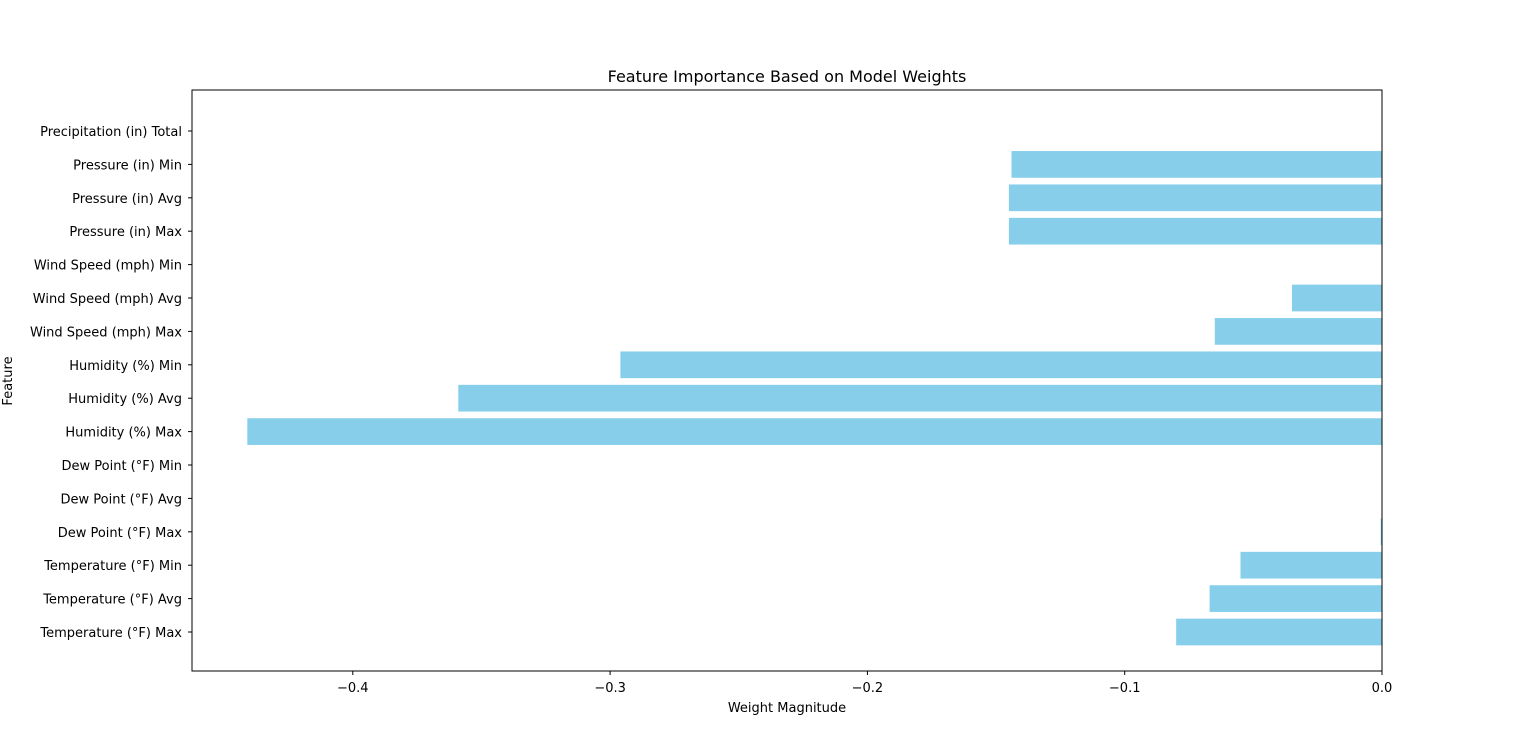  Describe the element at coordinates (106, 332) in the screenshot. I see `y-tick-label: Wind Speed (mph) Max` at that location.